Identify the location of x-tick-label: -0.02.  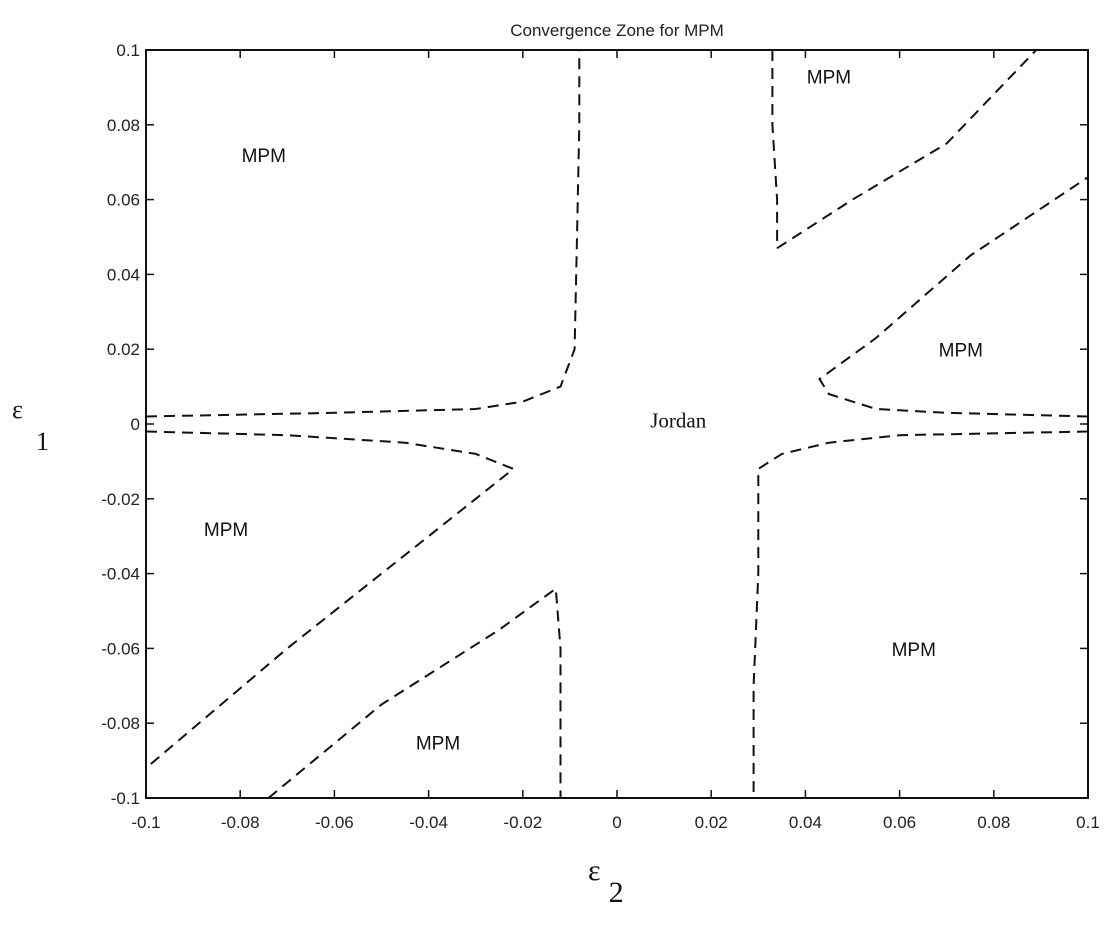
(522, 822).